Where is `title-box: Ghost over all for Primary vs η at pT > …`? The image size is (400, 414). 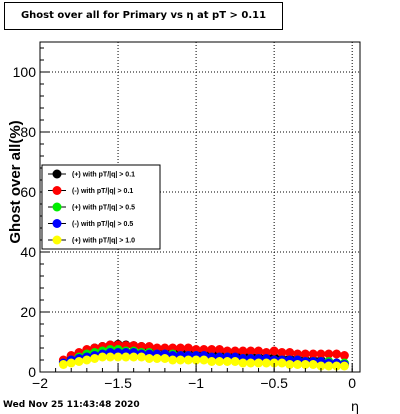 title-box: Ghost over all for Primary vs η at pT > … is located at coordinates (143, 16).